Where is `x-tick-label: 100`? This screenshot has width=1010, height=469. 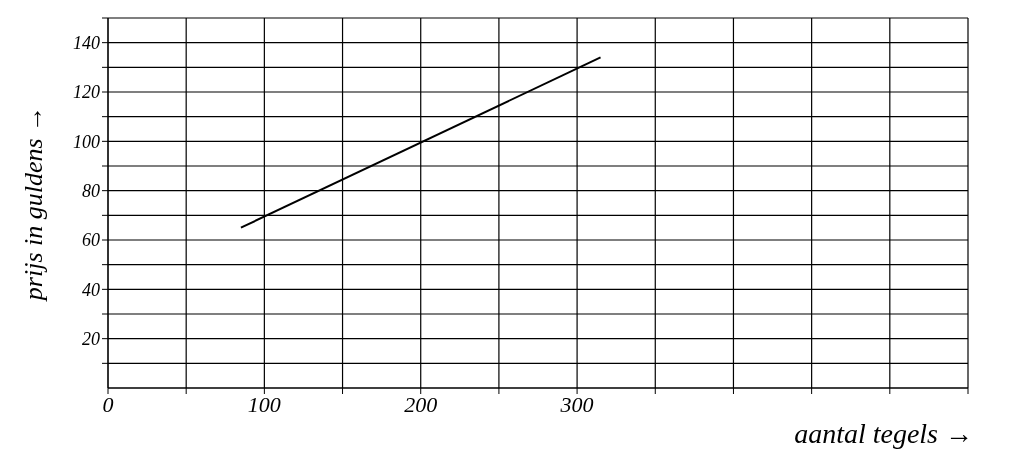
x-tick-label: 100 is located at coordinates (264, 404).